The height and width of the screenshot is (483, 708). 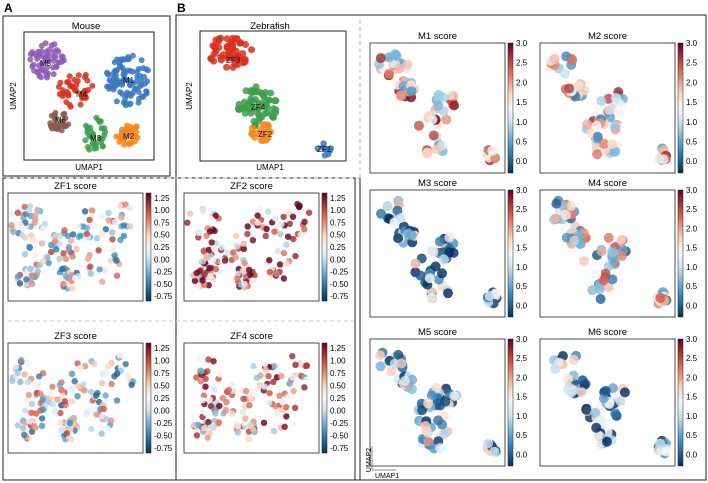 I want to click on colorbar-tick-label: -0.25, so click(x=339, y=423).